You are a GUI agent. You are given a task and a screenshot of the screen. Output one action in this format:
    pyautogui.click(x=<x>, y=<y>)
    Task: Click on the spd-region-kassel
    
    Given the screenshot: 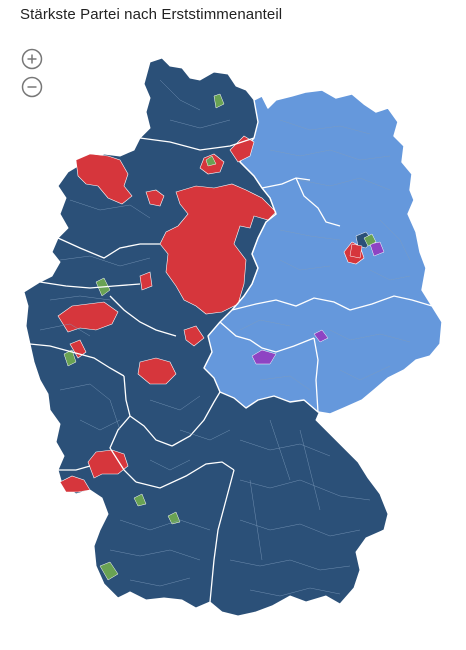 What is the action you would take?
    pyautogui.click(x=194, y=336)
    